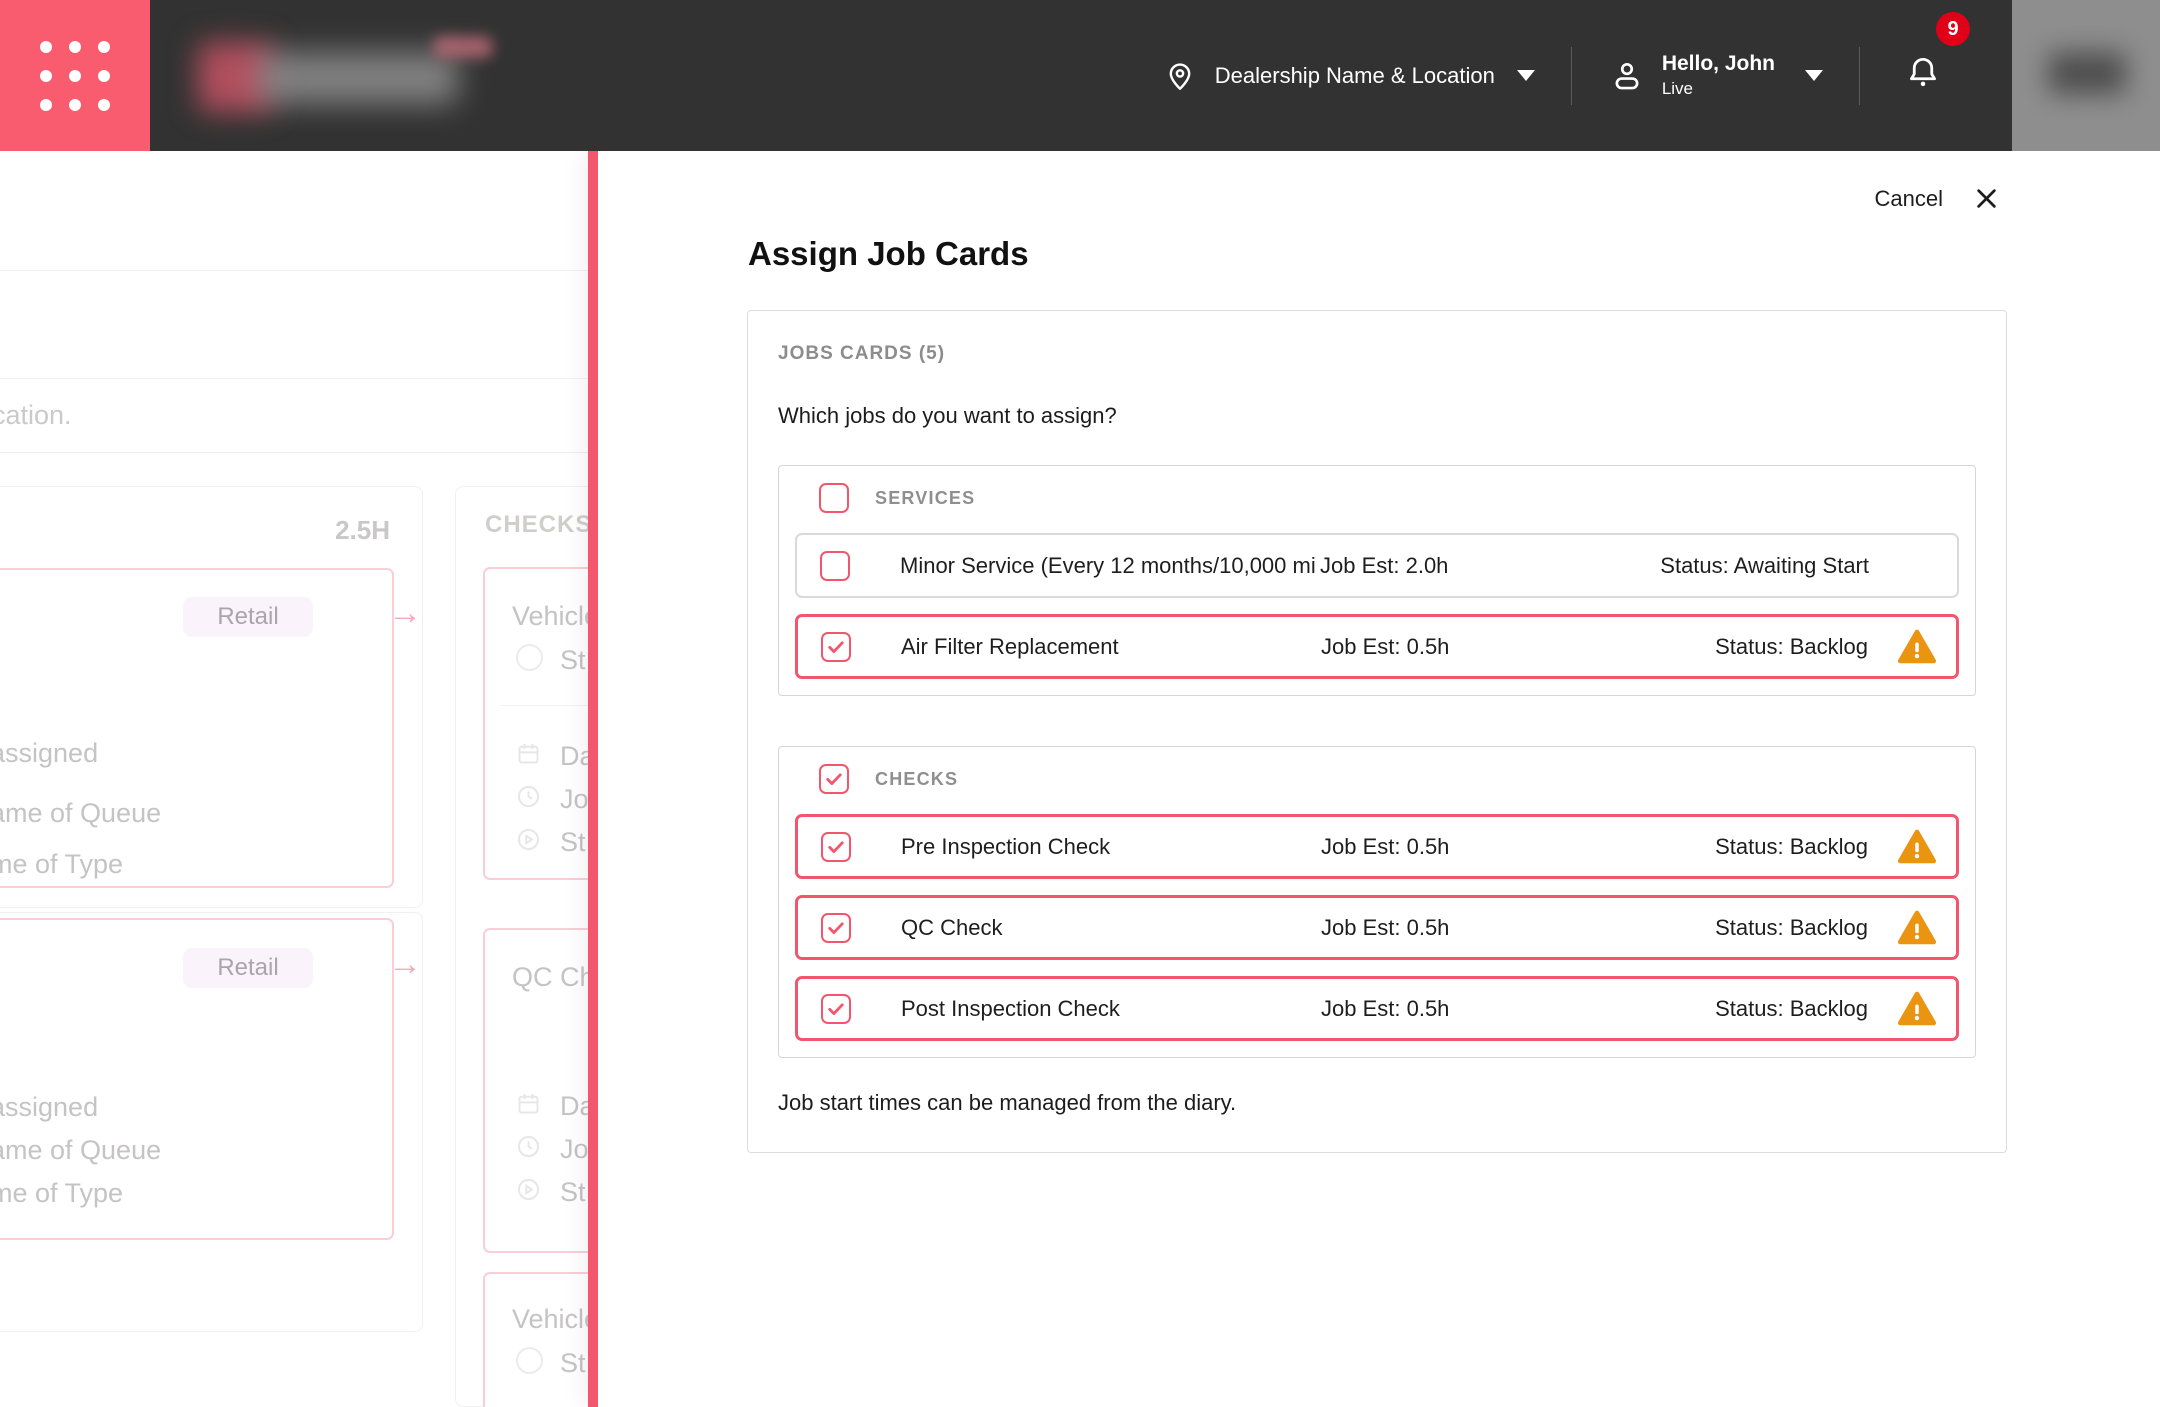 This screenshot has width=2160, height=1407. What do you see at coordinates (1986, 198) in the screenshot?
I see `close-icon` at bounding box center [1986, 198].